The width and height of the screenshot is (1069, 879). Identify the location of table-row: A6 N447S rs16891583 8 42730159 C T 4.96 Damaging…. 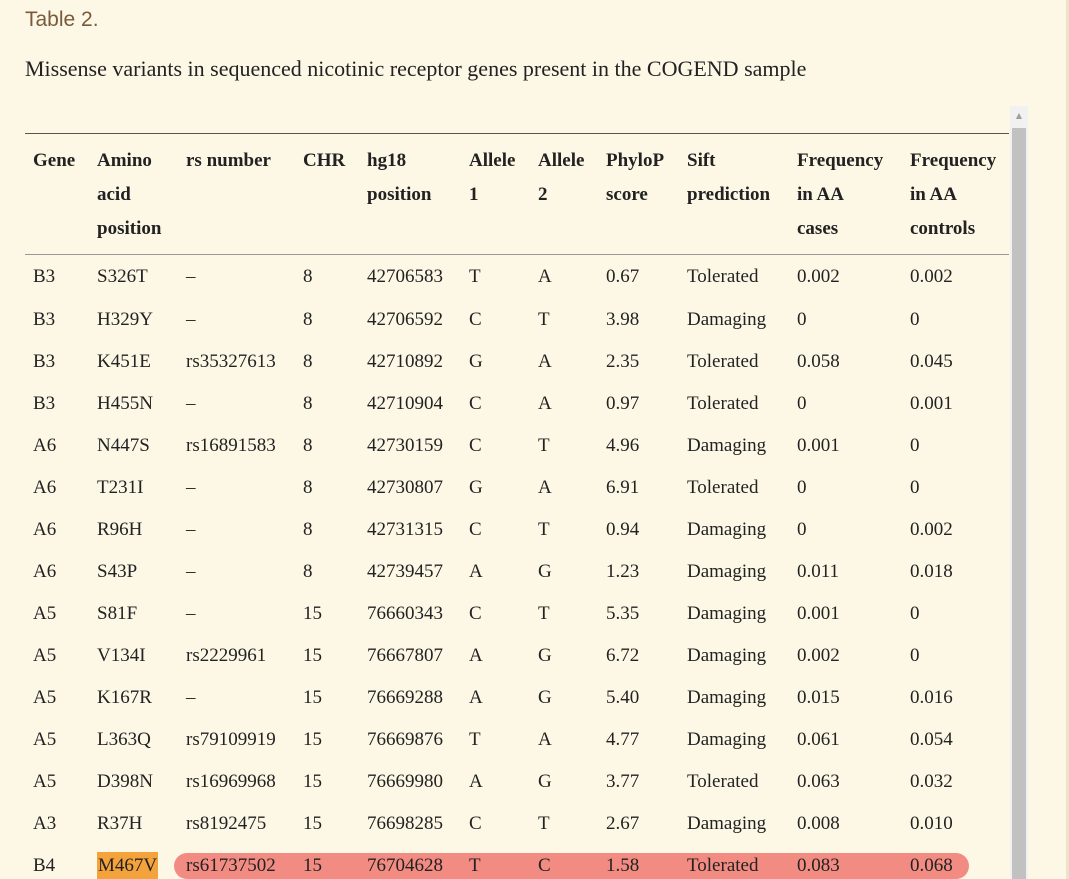
(517, 446).